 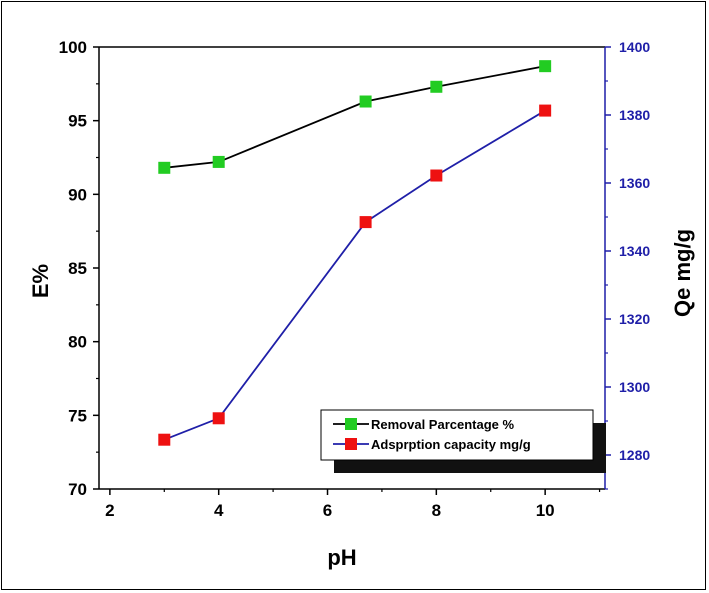 What do you see at coordinates (634, 455) in the screenshot?
I see `y-right-tick-label: 1280` at bounding box center [634, 455].